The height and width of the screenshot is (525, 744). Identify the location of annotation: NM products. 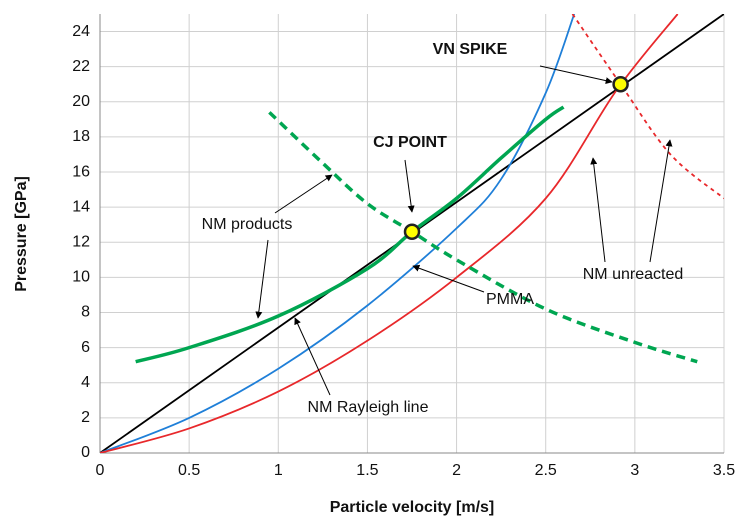
(247, 224).